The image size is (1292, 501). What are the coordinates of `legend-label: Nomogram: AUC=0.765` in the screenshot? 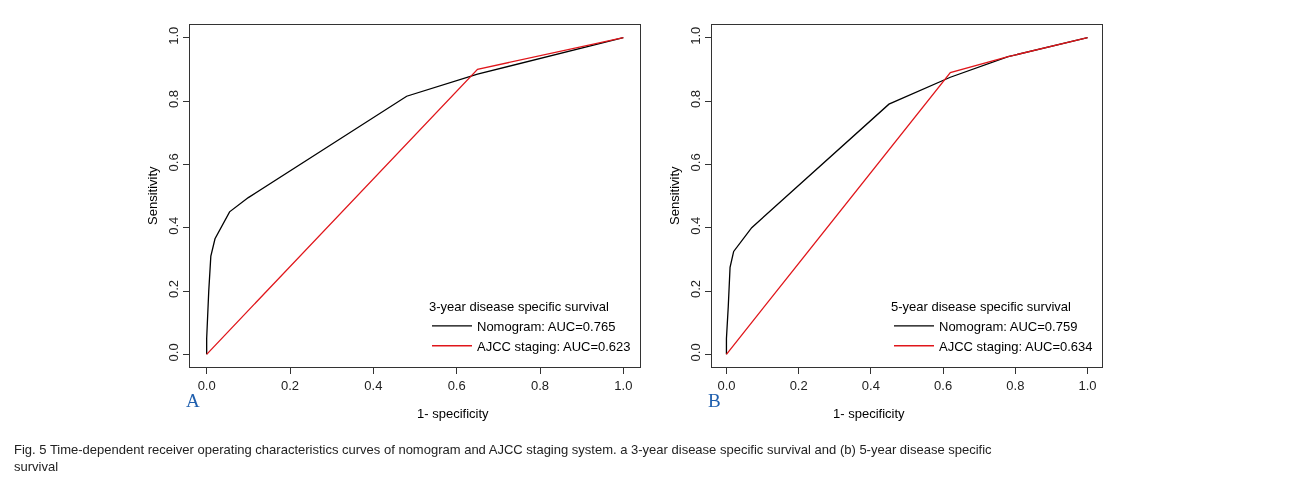 It's located at (546, 326).